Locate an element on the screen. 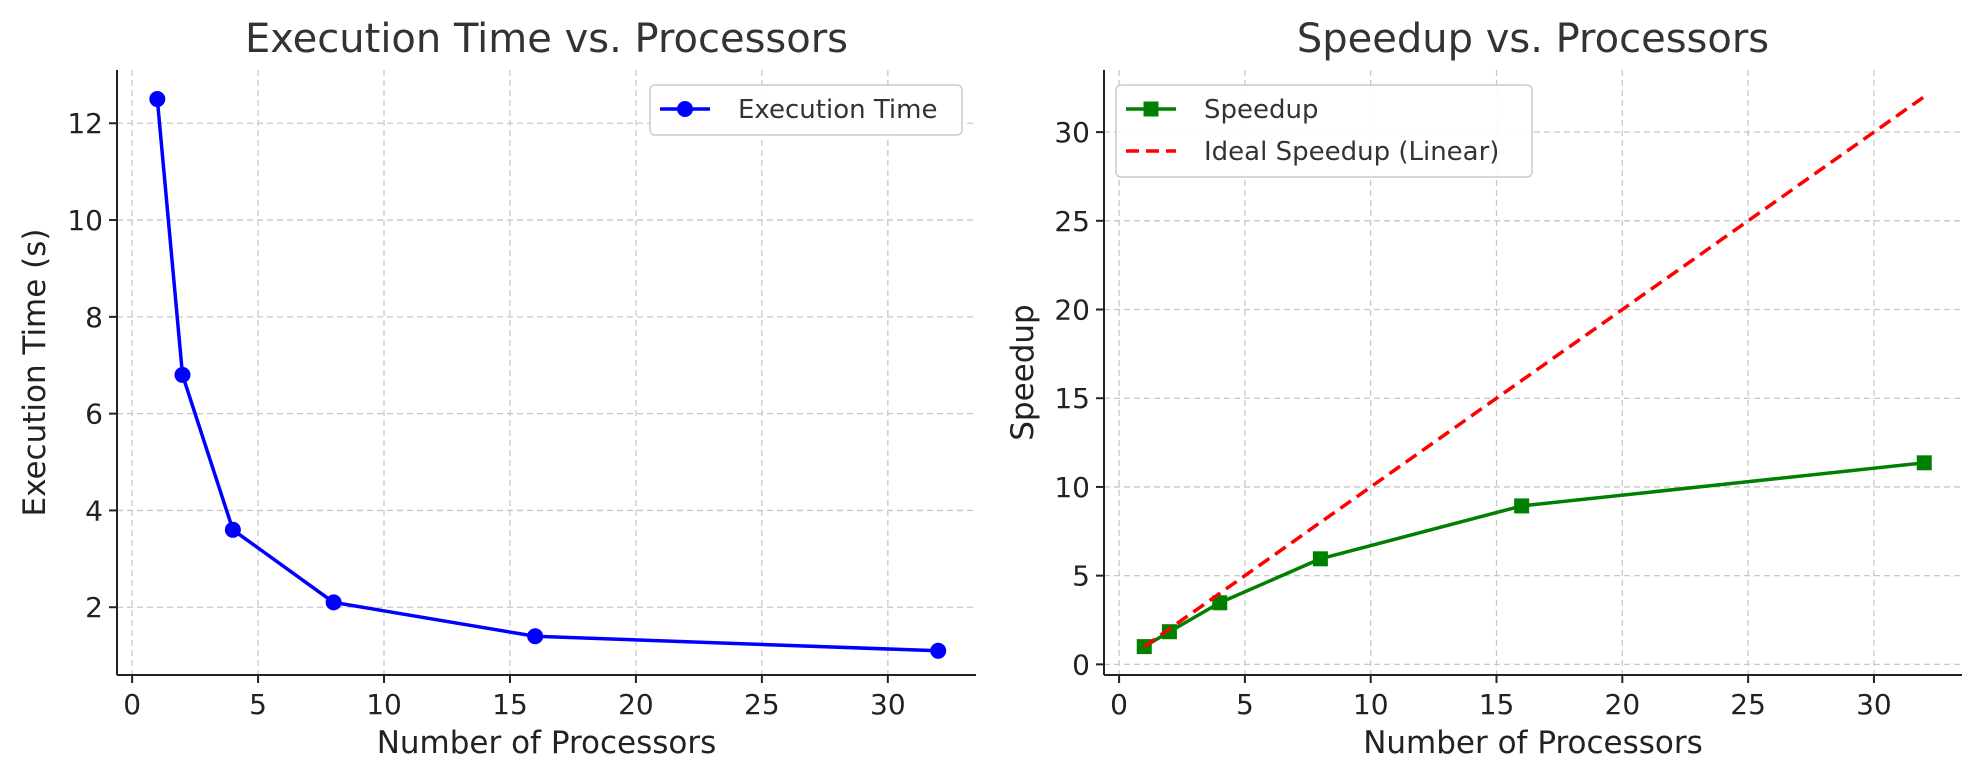  y-tick-label: 15 is located at coordinates (1072, 398).